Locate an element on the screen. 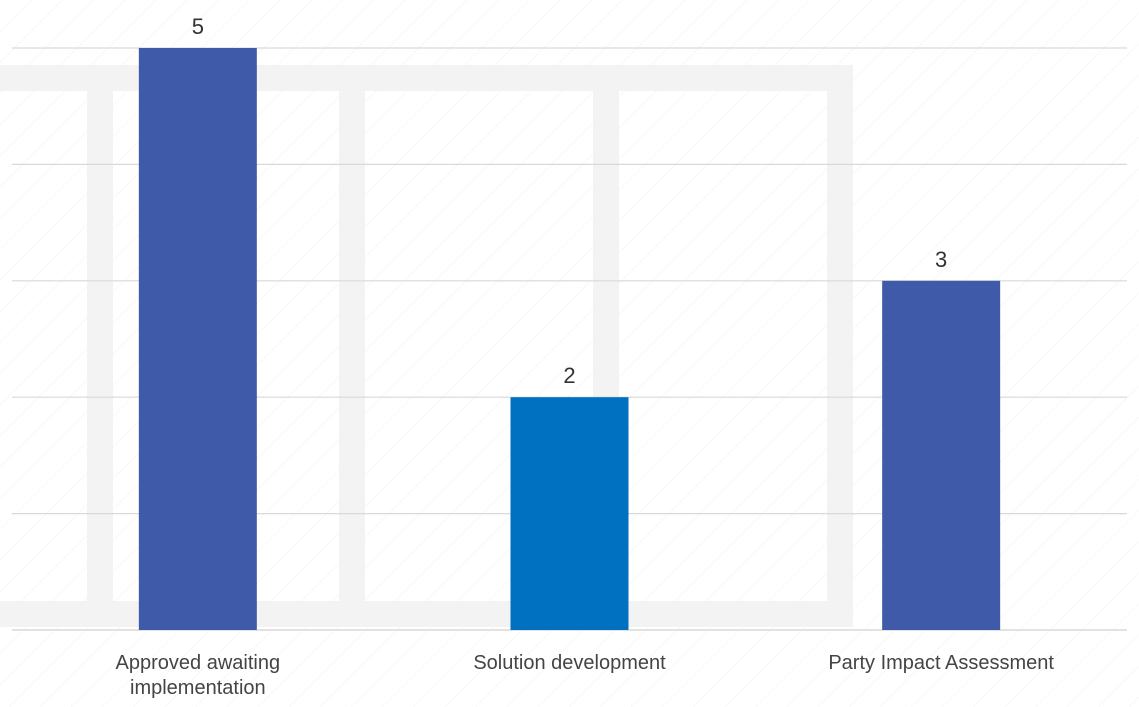 Image resolution: width=1139 pixels, height=707 pixels. category-label: Solution development is located at coordinates (569, 663).